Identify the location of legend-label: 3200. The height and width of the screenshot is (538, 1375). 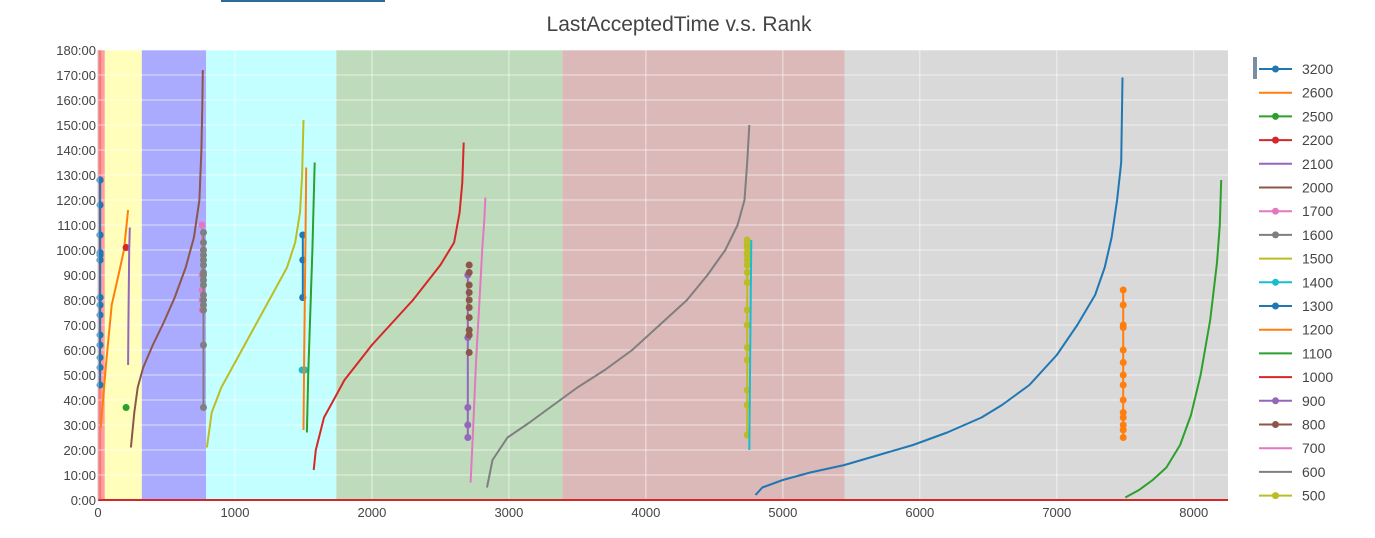
(1317, 69).